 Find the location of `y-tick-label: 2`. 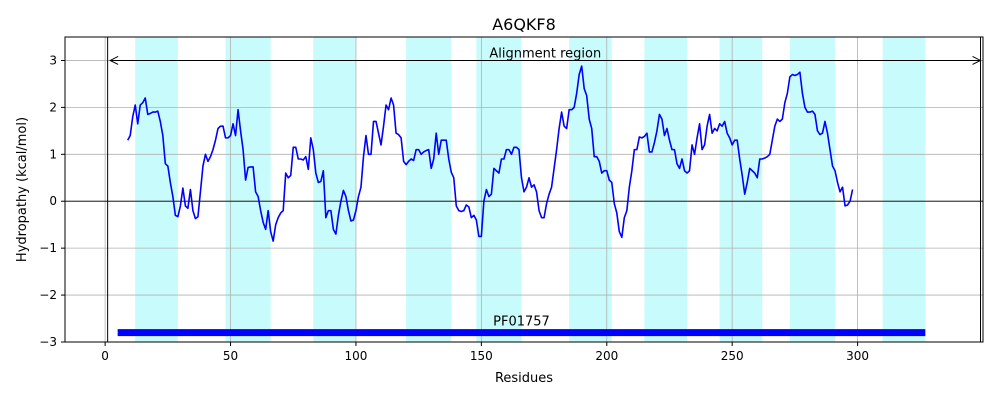

y-tick-label: 2 is located at coordinates (53, 107).